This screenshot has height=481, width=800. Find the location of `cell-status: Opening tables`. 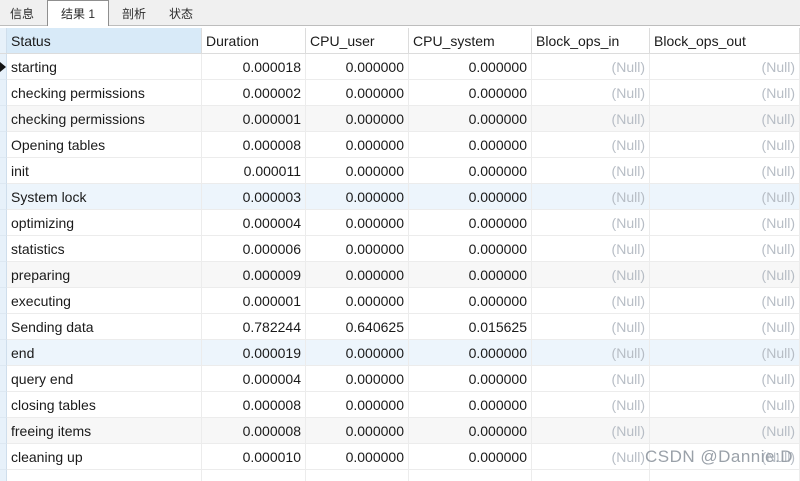

cell-status: Opening tables is located at coordinates (104, 145).